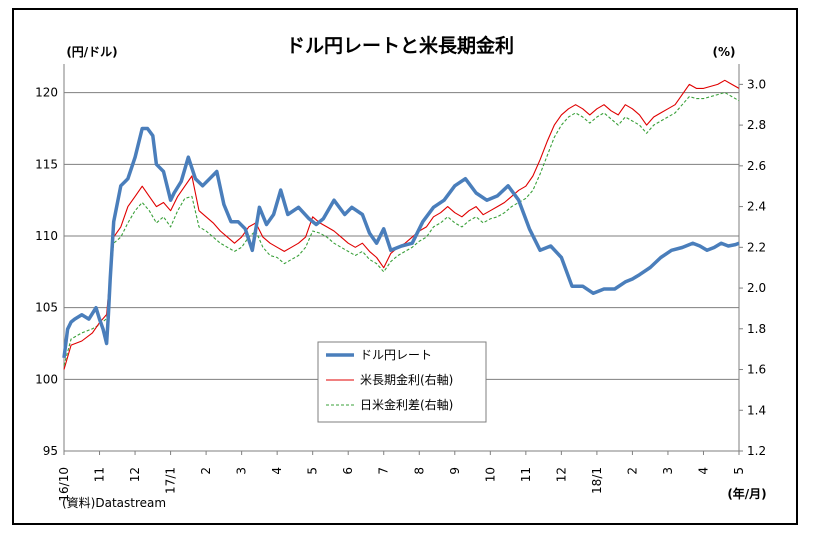 The image size is (813, 538). Describe the element at coordinates (242, 471) in the screenshot. I see `x-tick-label-5: 3` at that location.